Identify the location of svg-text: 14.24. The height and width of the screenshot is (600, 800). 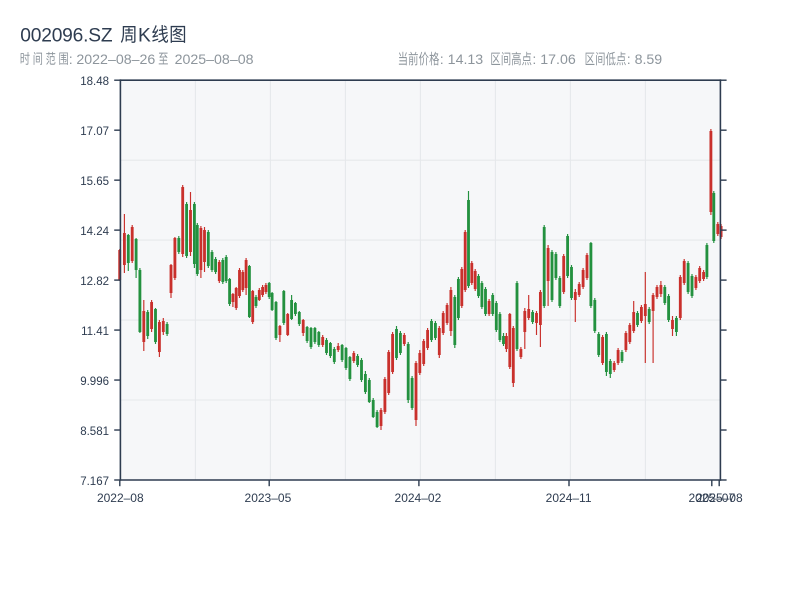
(94, 232).